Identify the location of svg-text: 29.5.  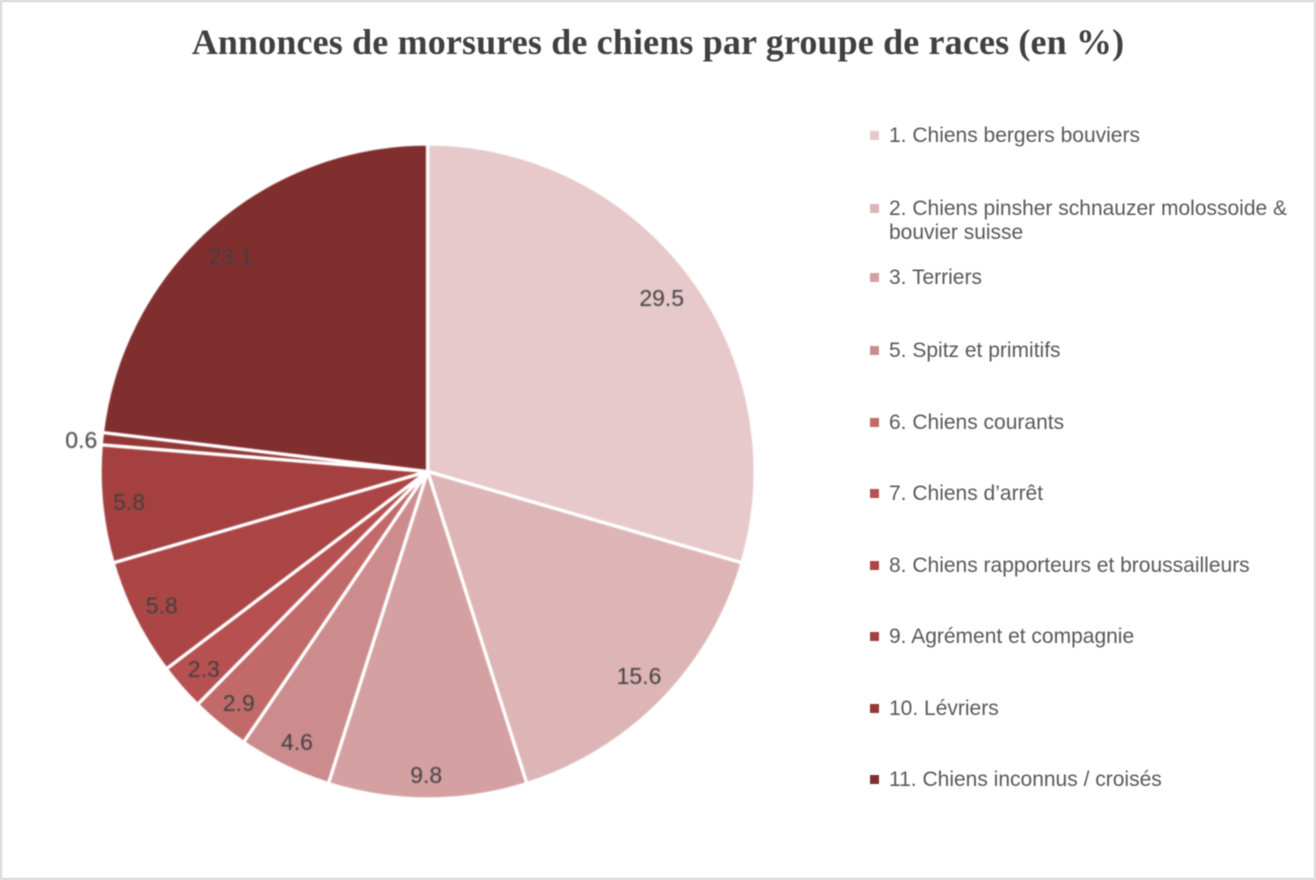
(661, 298).